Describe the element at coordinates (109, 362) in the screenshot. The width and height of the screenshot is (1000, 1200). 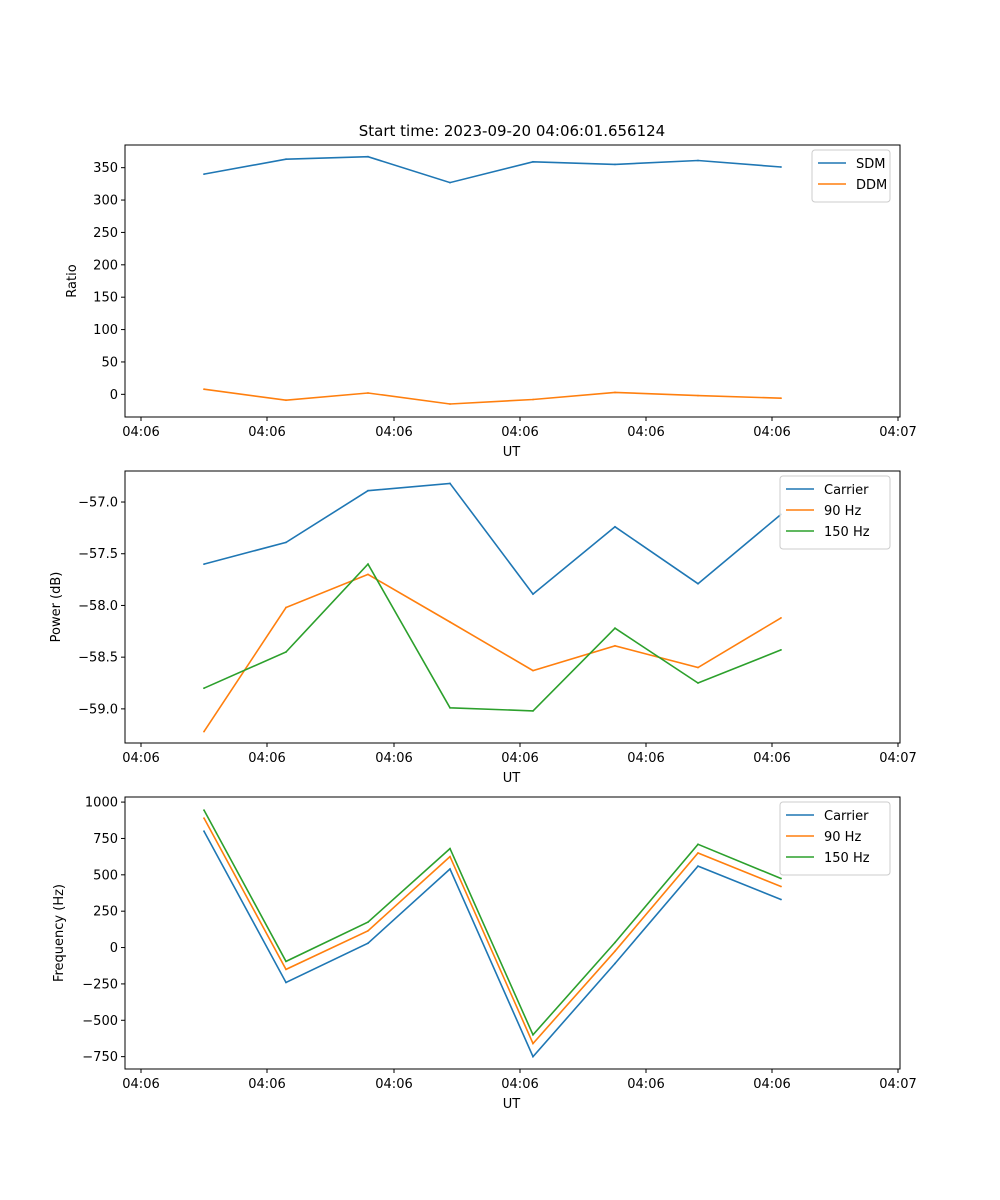
I see `y-tick-label: 50` at that location.